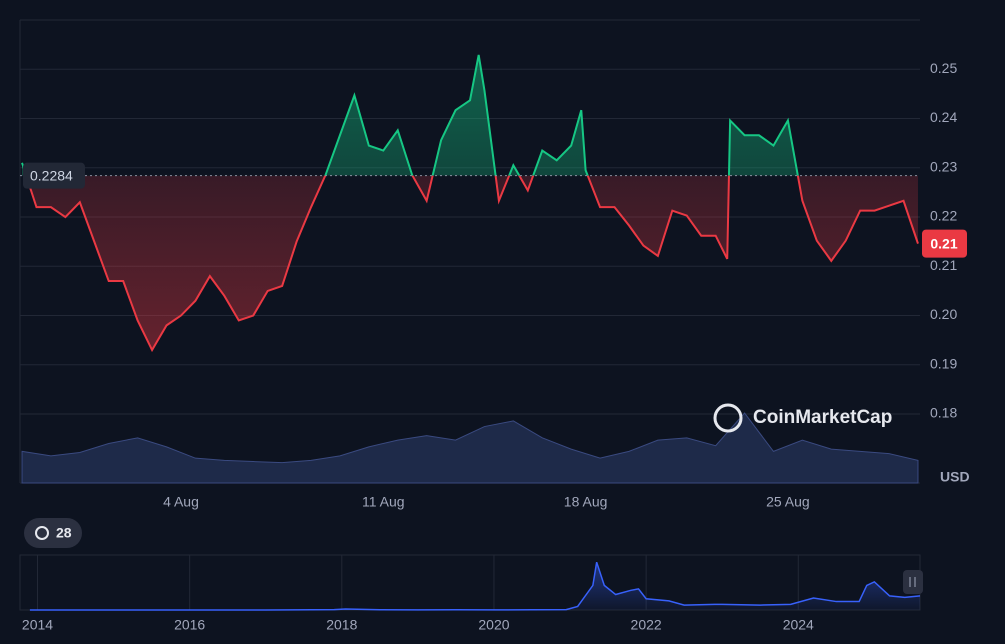 The image size is (1005, 644). I want to click on y-tick-label: 0.22, so click(943, 216).